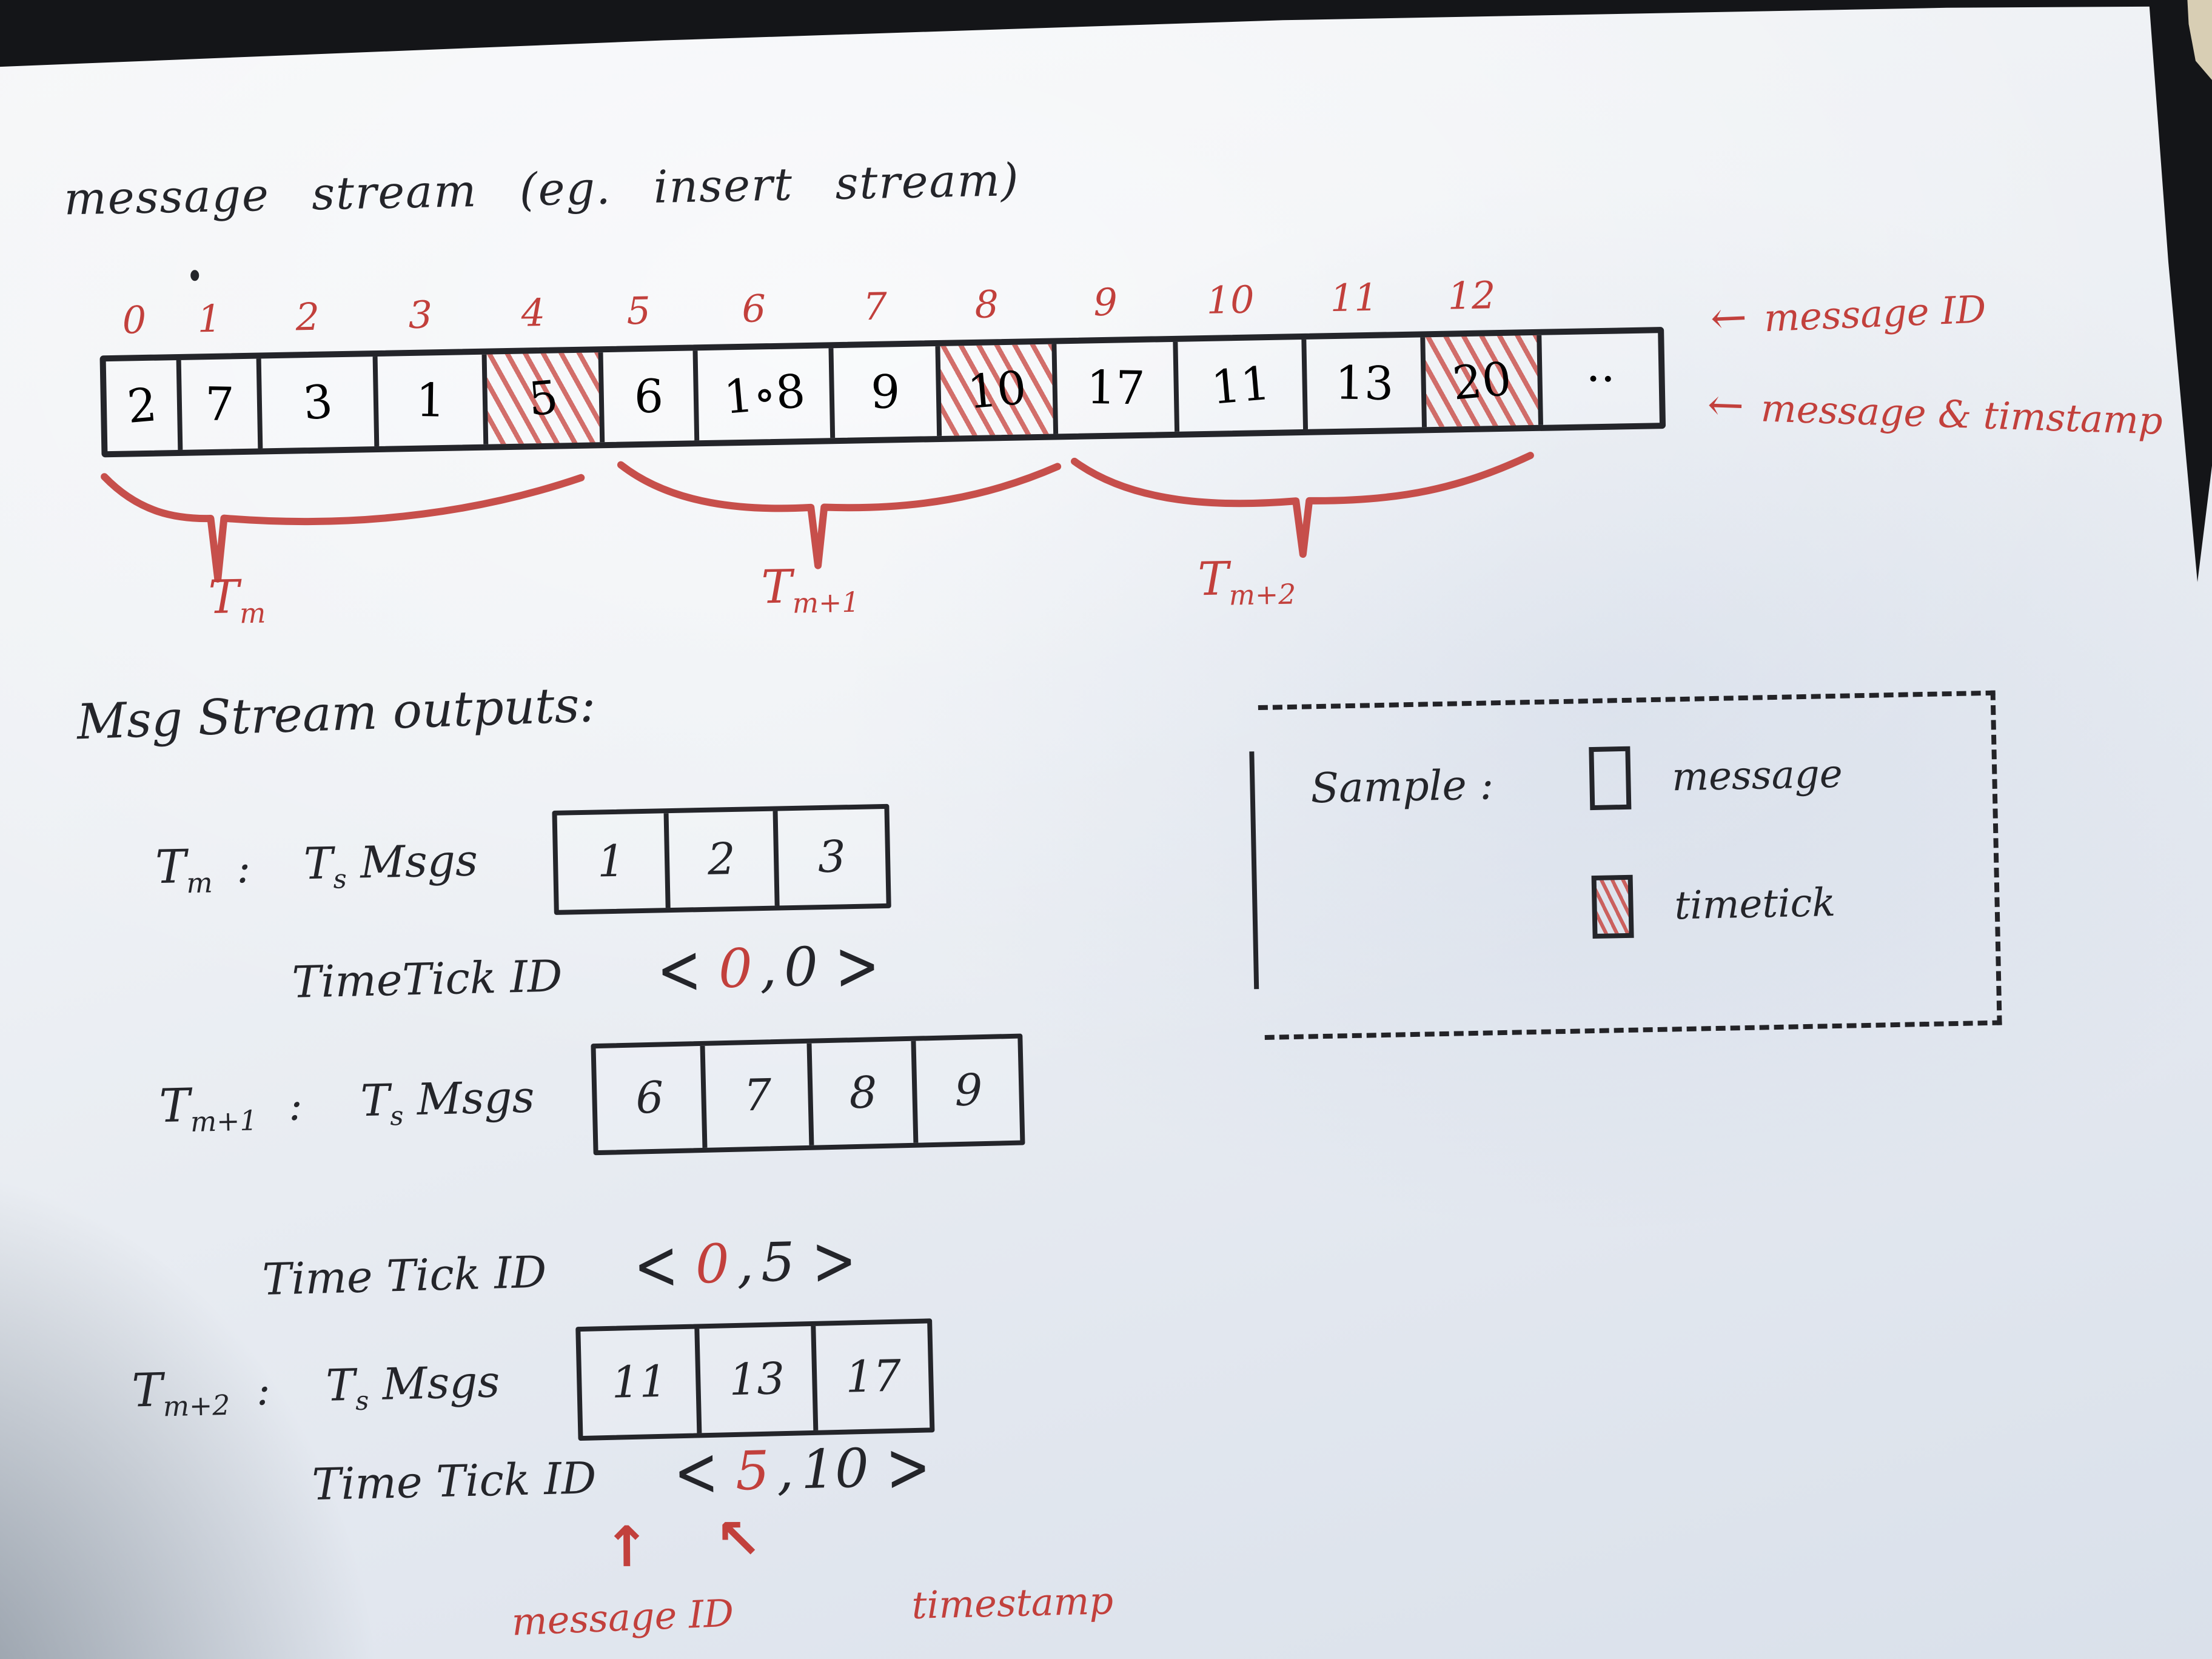 The width and height of the screenshot is (2212, 1659). Describe the element at coordinates (778, 1263) in the screenshot. I see `tuple-timestamp: 5` at that location.